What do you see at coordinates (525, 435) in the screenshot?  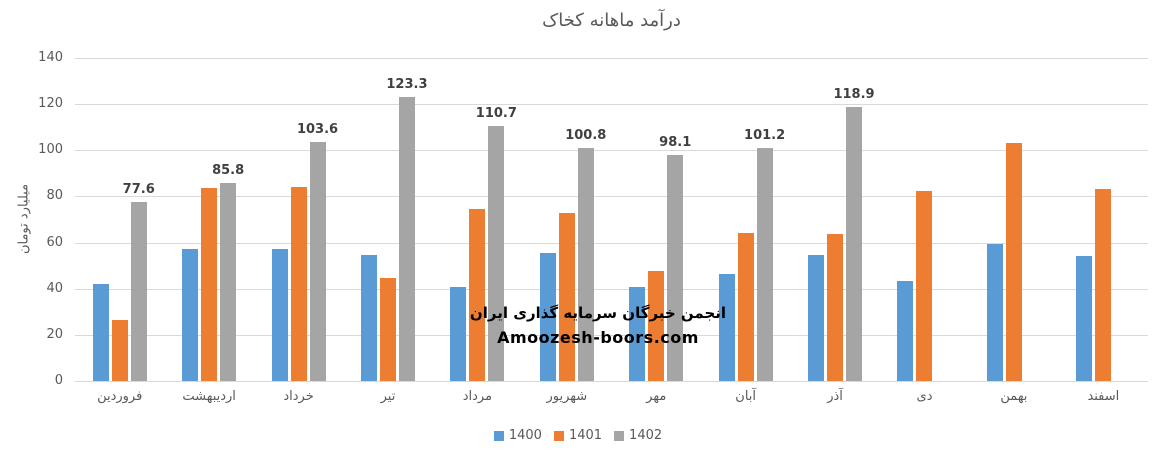 I see `legend-label-1400: 1400` at bounding box center [525, 435].